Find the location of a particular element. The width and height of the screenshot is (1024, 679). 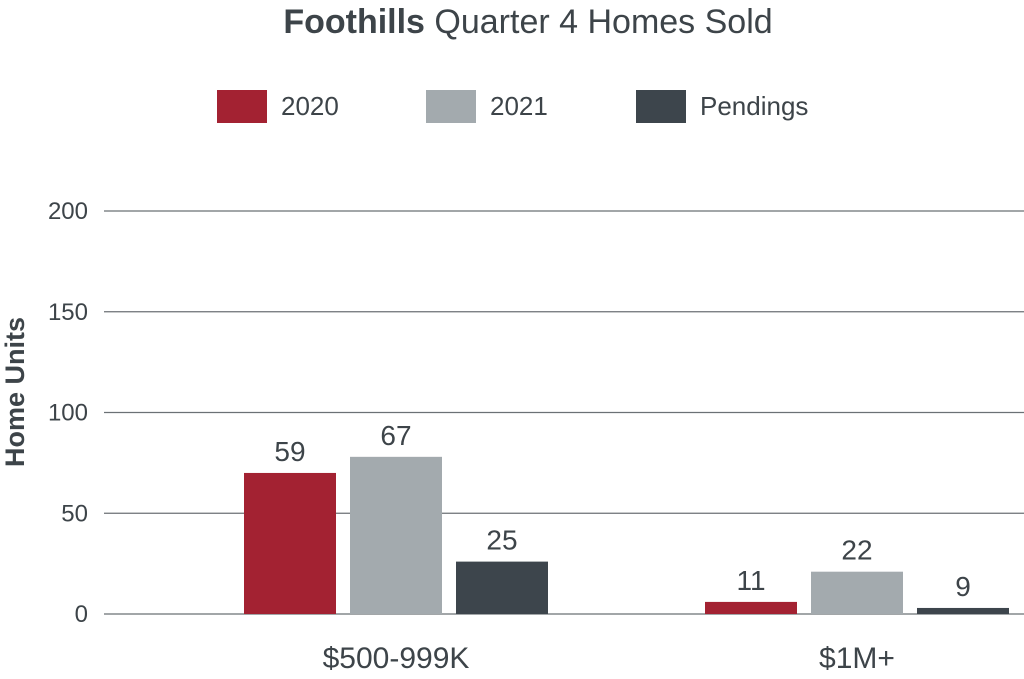

legend-item-2020: 2020 is located at coordinates (278, 106).